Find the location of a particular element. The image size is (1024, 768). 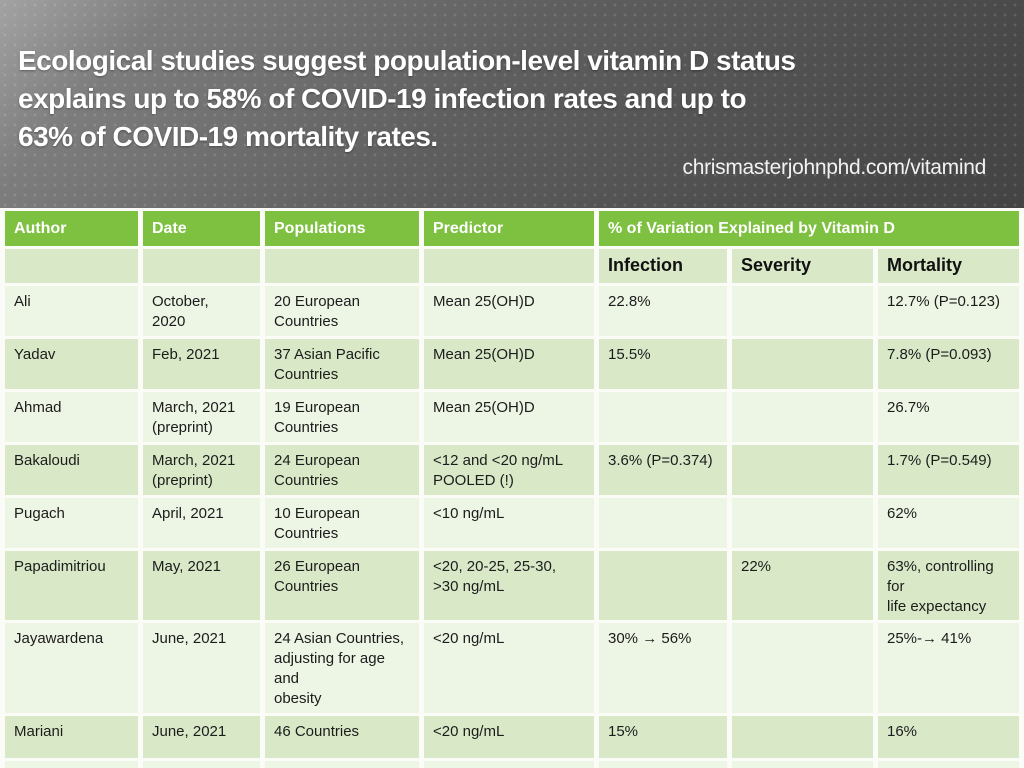

col-header-populations: Populations is located at coordinates (342, 228).